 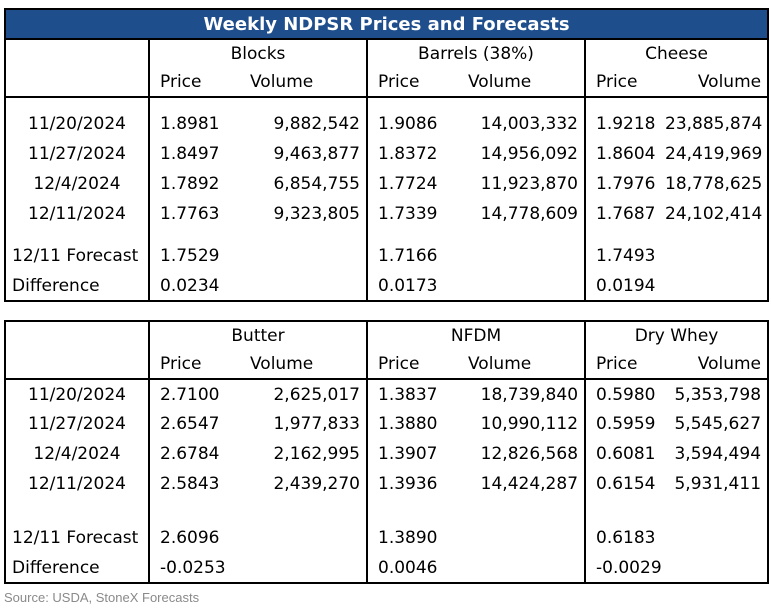 I want to click on forecast-value: 2.6096, so click(x=190, y=538).